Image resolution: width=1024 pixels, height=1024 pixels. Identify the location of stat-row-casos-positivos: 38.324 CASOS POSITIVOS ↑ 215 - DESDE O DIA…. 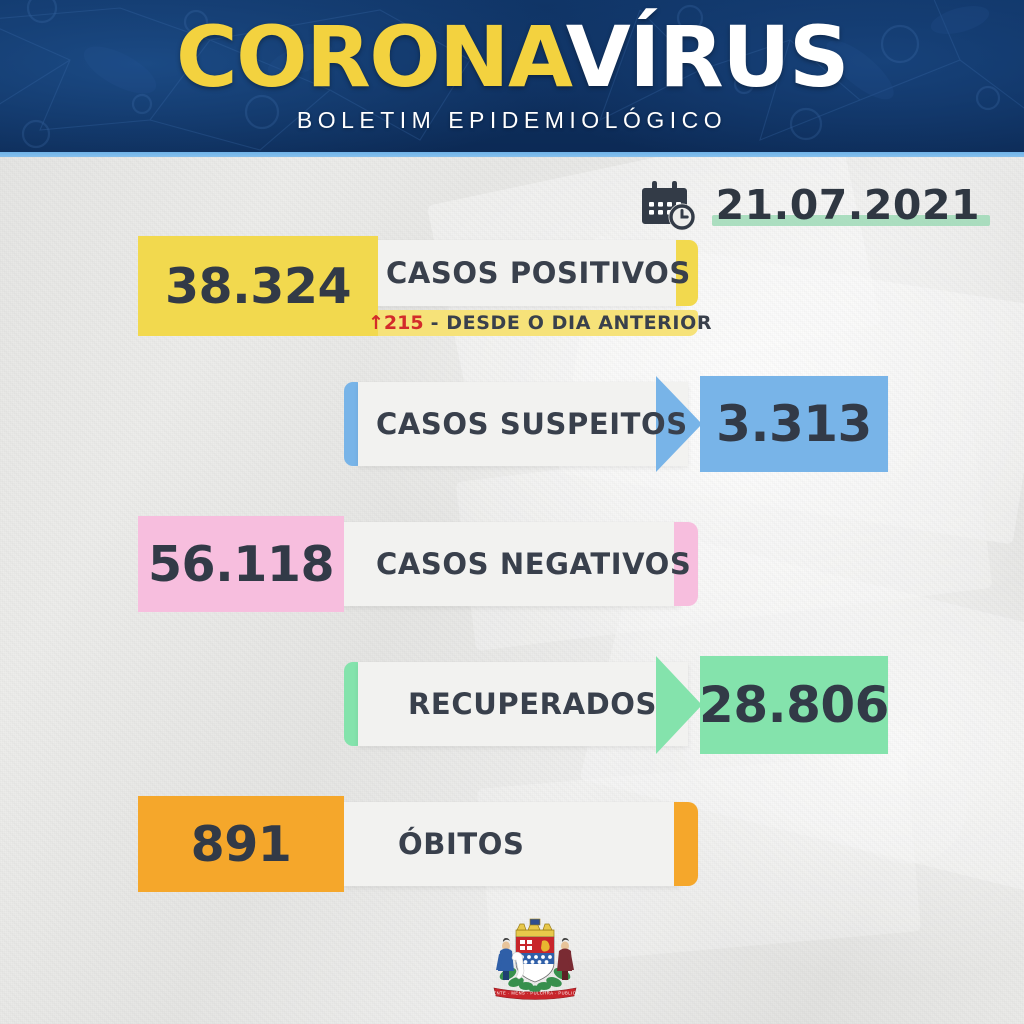
(512, 286).